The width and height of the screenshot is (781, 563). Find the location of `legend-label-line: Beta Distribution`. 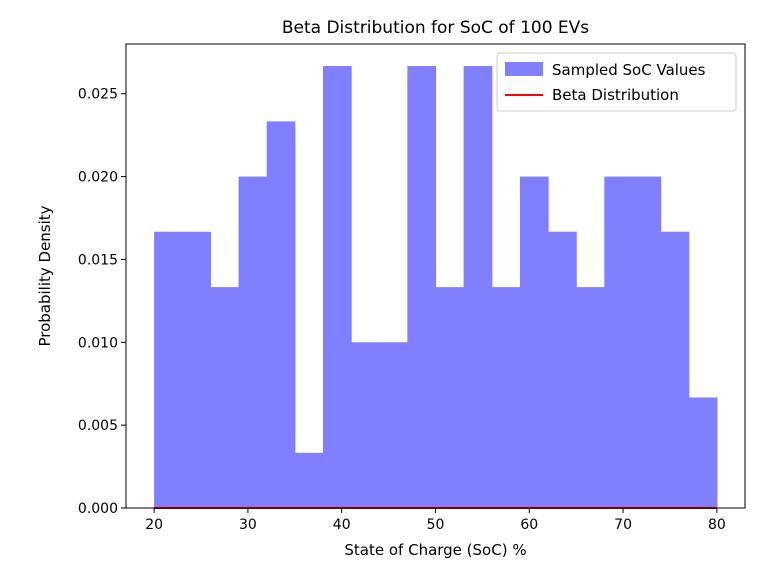

legend-label-line: Beta Distribution is located at coordinates (615, 95).